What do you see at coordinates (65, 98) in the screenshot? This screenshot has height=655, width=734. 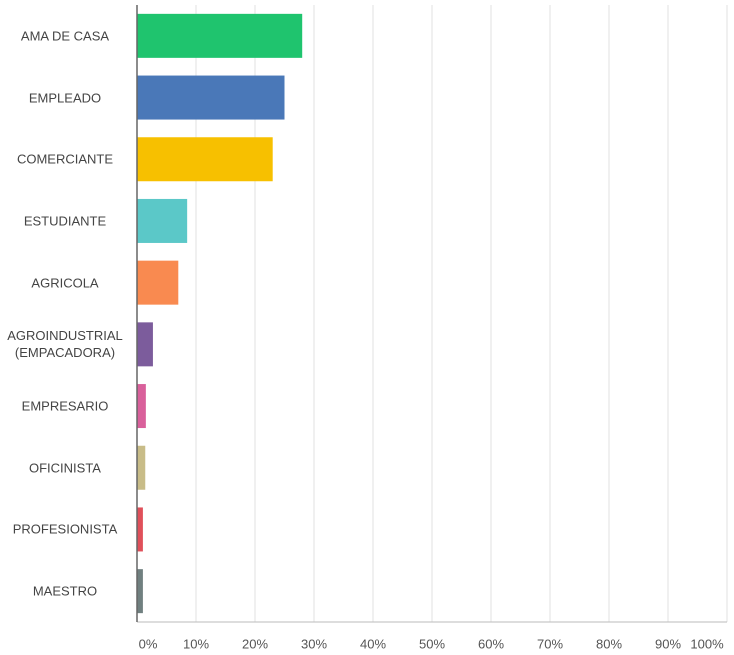 I see `y-tick-label: EMPLEADO` at bounding box center [65, 98].